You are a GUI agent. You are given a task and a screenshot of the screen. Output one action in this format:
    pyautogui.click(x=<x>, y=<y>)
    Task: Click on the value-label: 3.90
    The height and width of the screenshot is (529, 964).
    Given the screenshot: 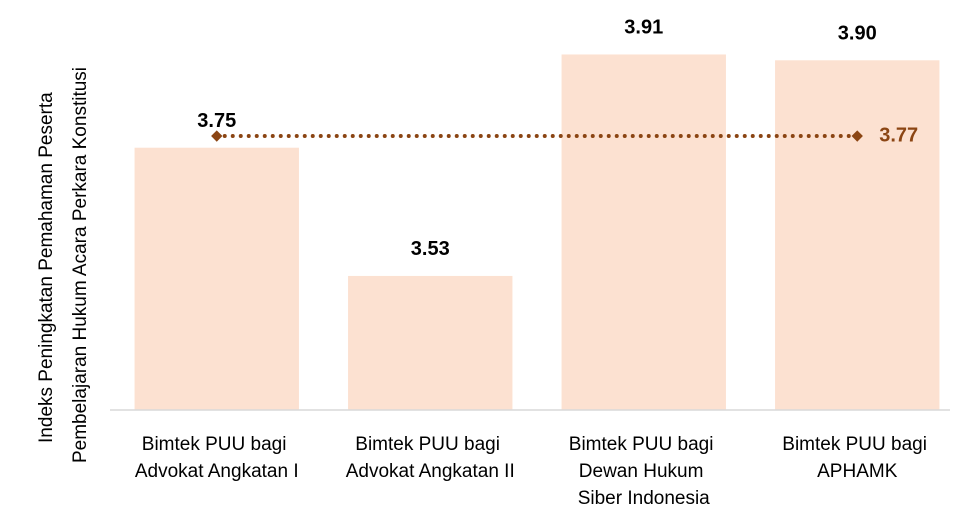 What is the action you would take?
    pyautogui.click(x=857, y=34)
    